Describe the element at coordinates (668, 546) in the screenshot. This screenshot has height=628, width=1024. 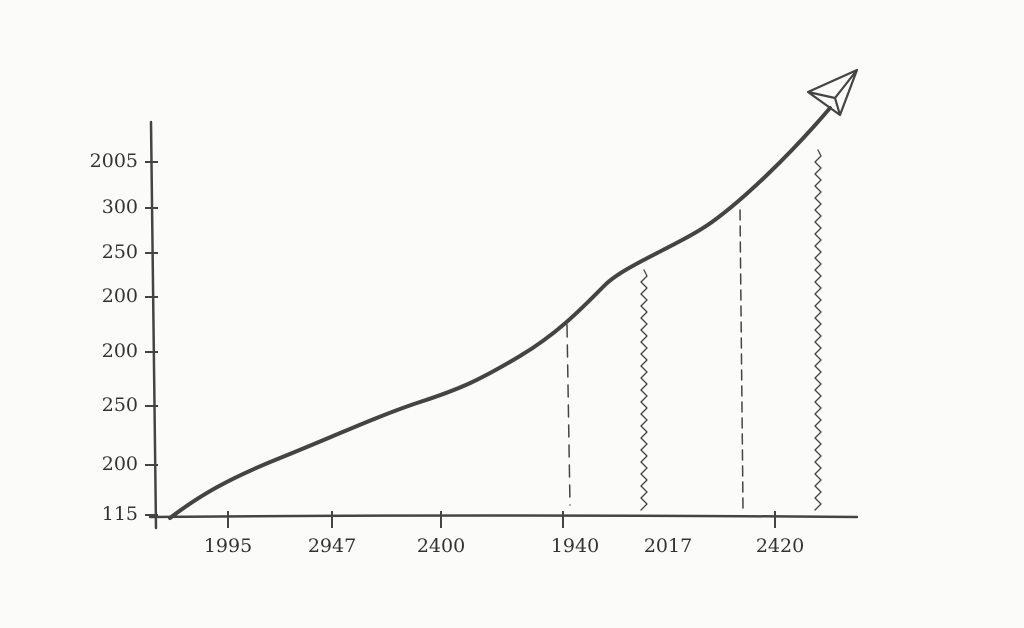
I see `x-axis-label: 2017` at that location.